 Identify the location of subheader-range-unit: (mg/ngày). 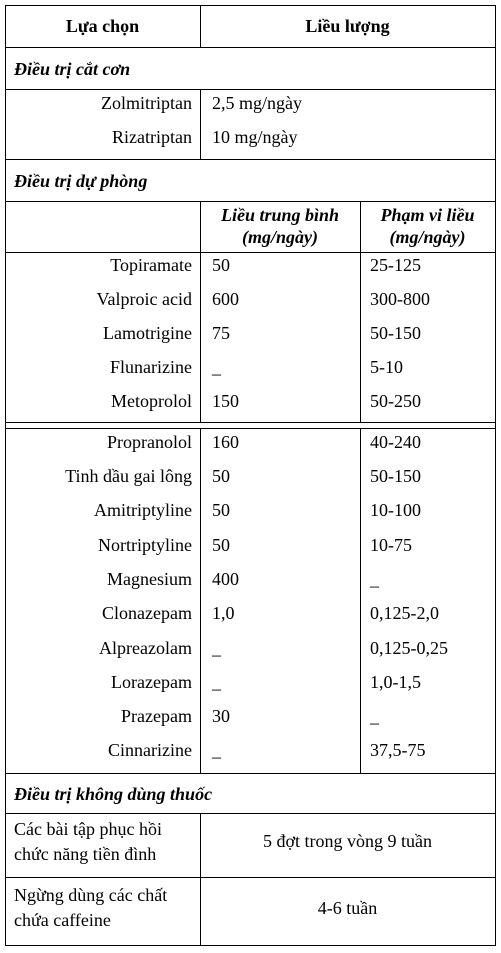
(427, 237).